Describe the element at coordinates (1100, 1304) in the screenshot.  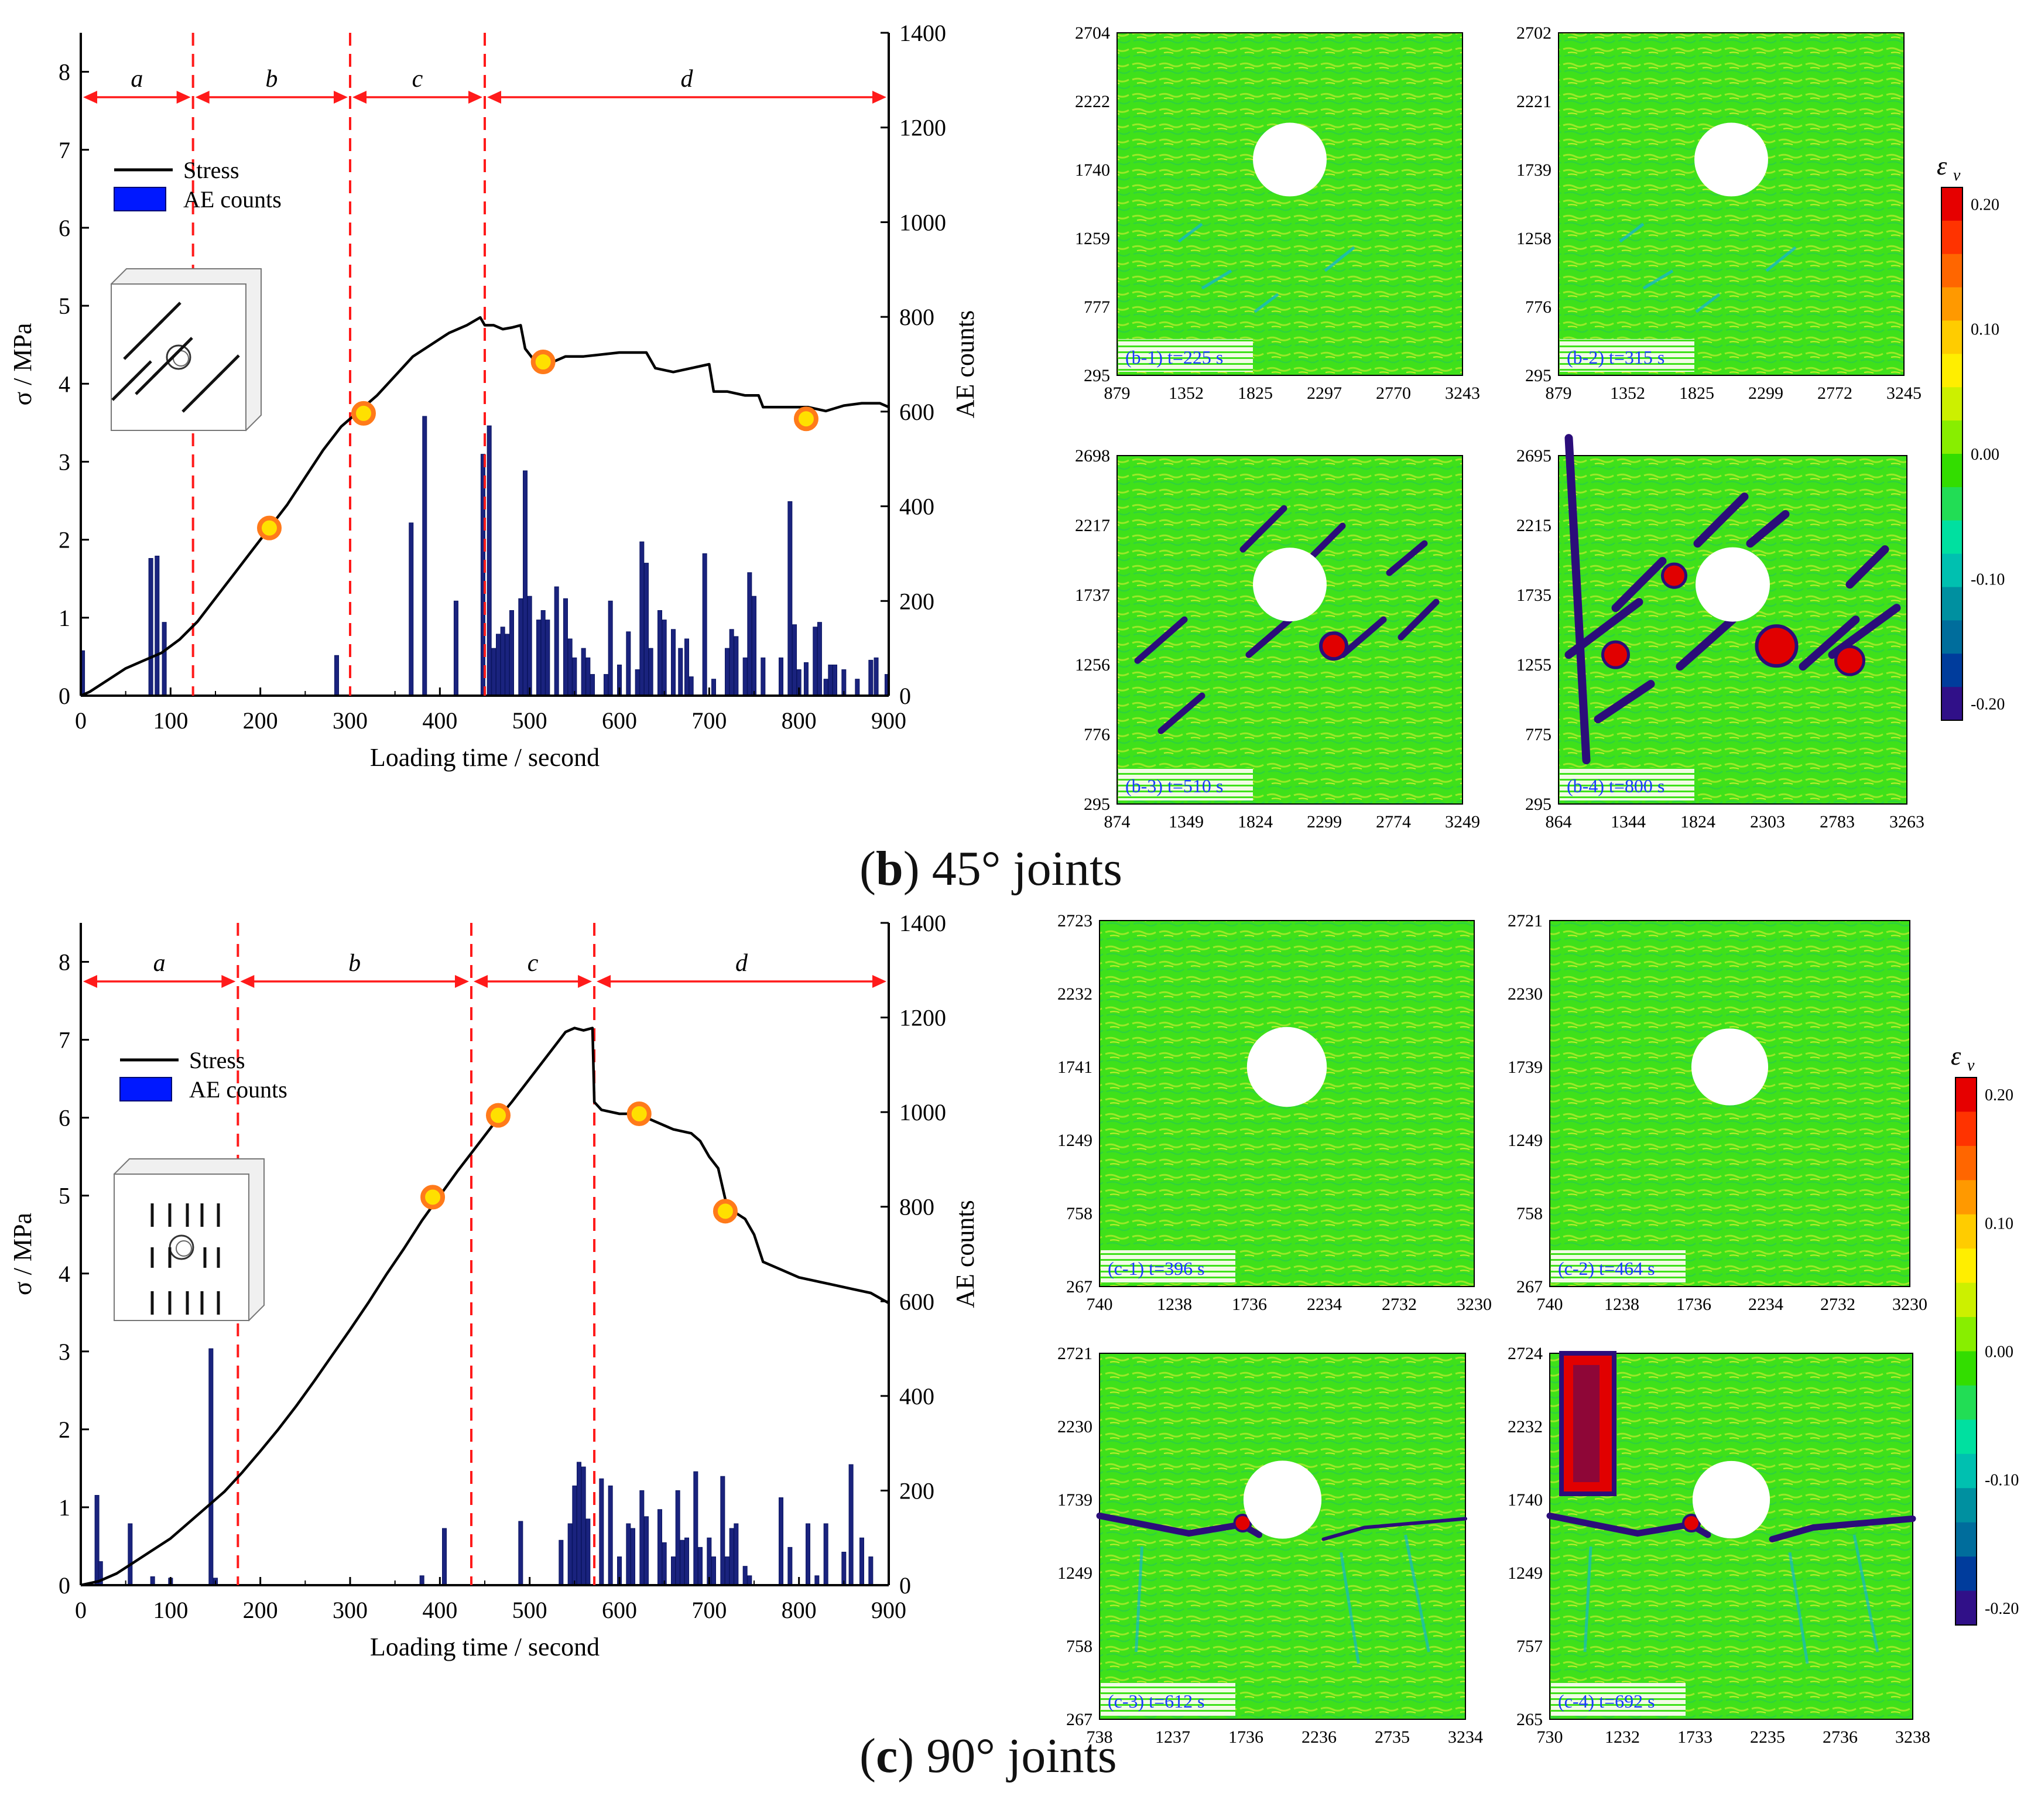
I see `panel-x-tick-label: 740` at that location.